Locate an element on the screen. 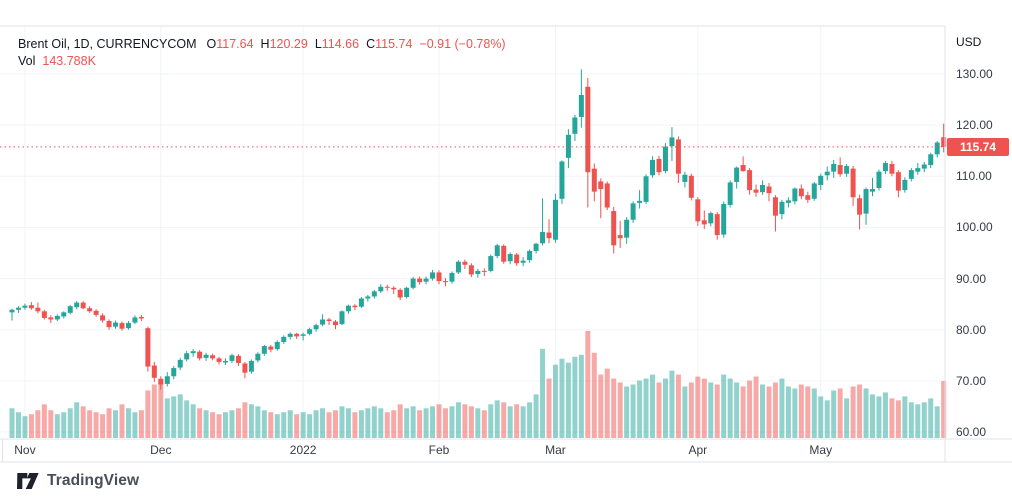 This screenshot has height=501, width=1012. time-tick-label: 2022 is located at coordinates (303, 450).